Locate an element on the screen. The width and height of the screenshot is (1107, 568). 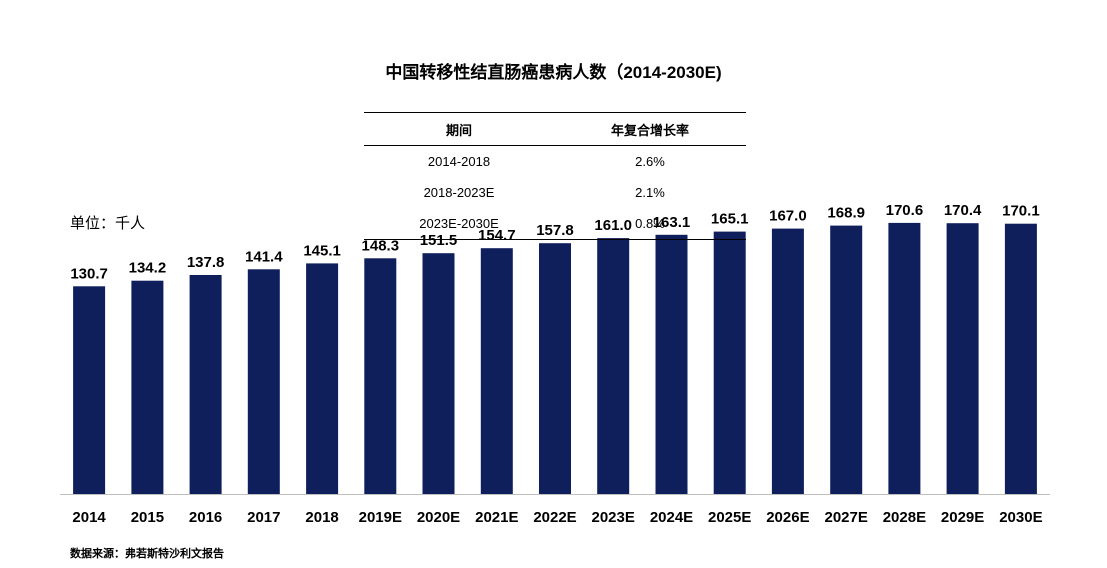
bar-2030E is located at coordinates (1020, 358).